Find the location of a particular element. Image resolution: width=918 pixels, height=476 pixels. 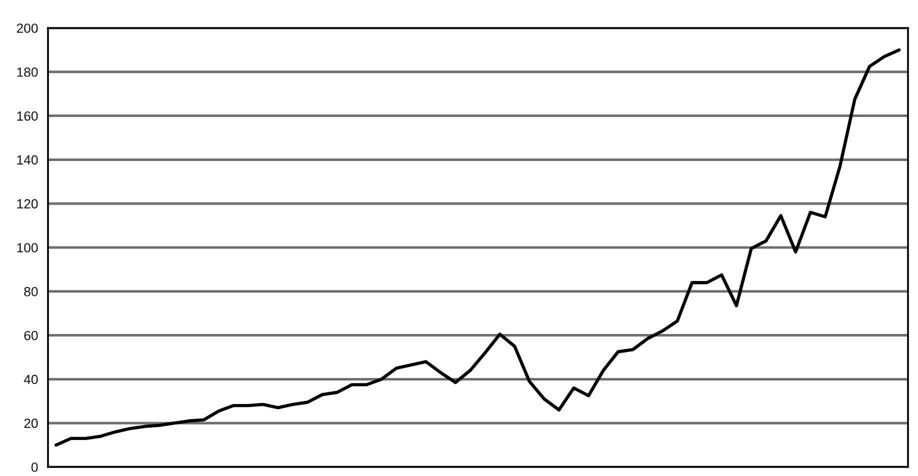

y-tick-label: 200 is located at coordinates (27, 28).